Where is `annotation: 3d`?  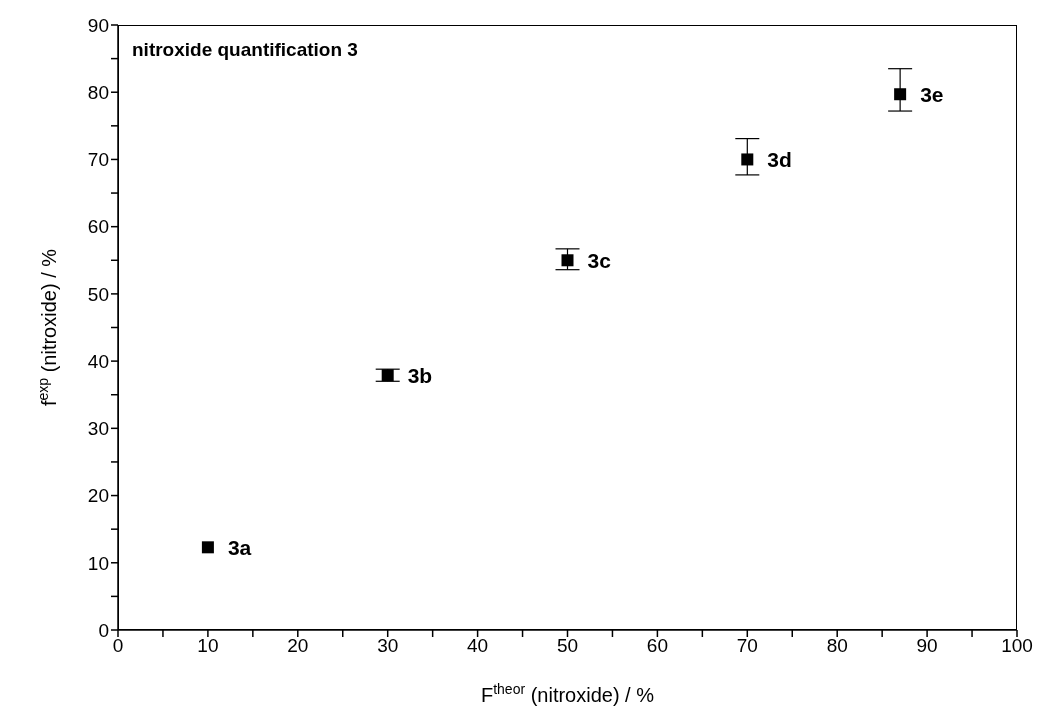 annotation: 3d is located at coordinates (779, 159).